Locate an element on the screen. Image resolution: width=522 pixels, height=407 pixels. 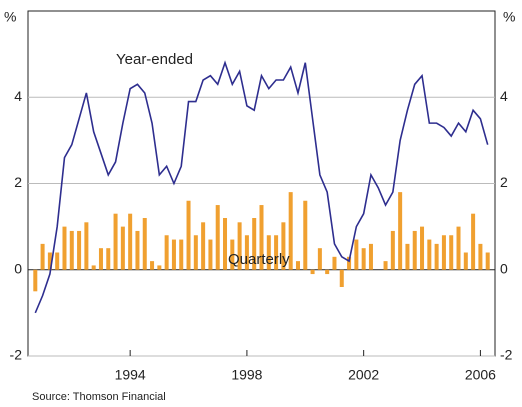
y-tick-label: 2 is located at coordinates (18, 182).